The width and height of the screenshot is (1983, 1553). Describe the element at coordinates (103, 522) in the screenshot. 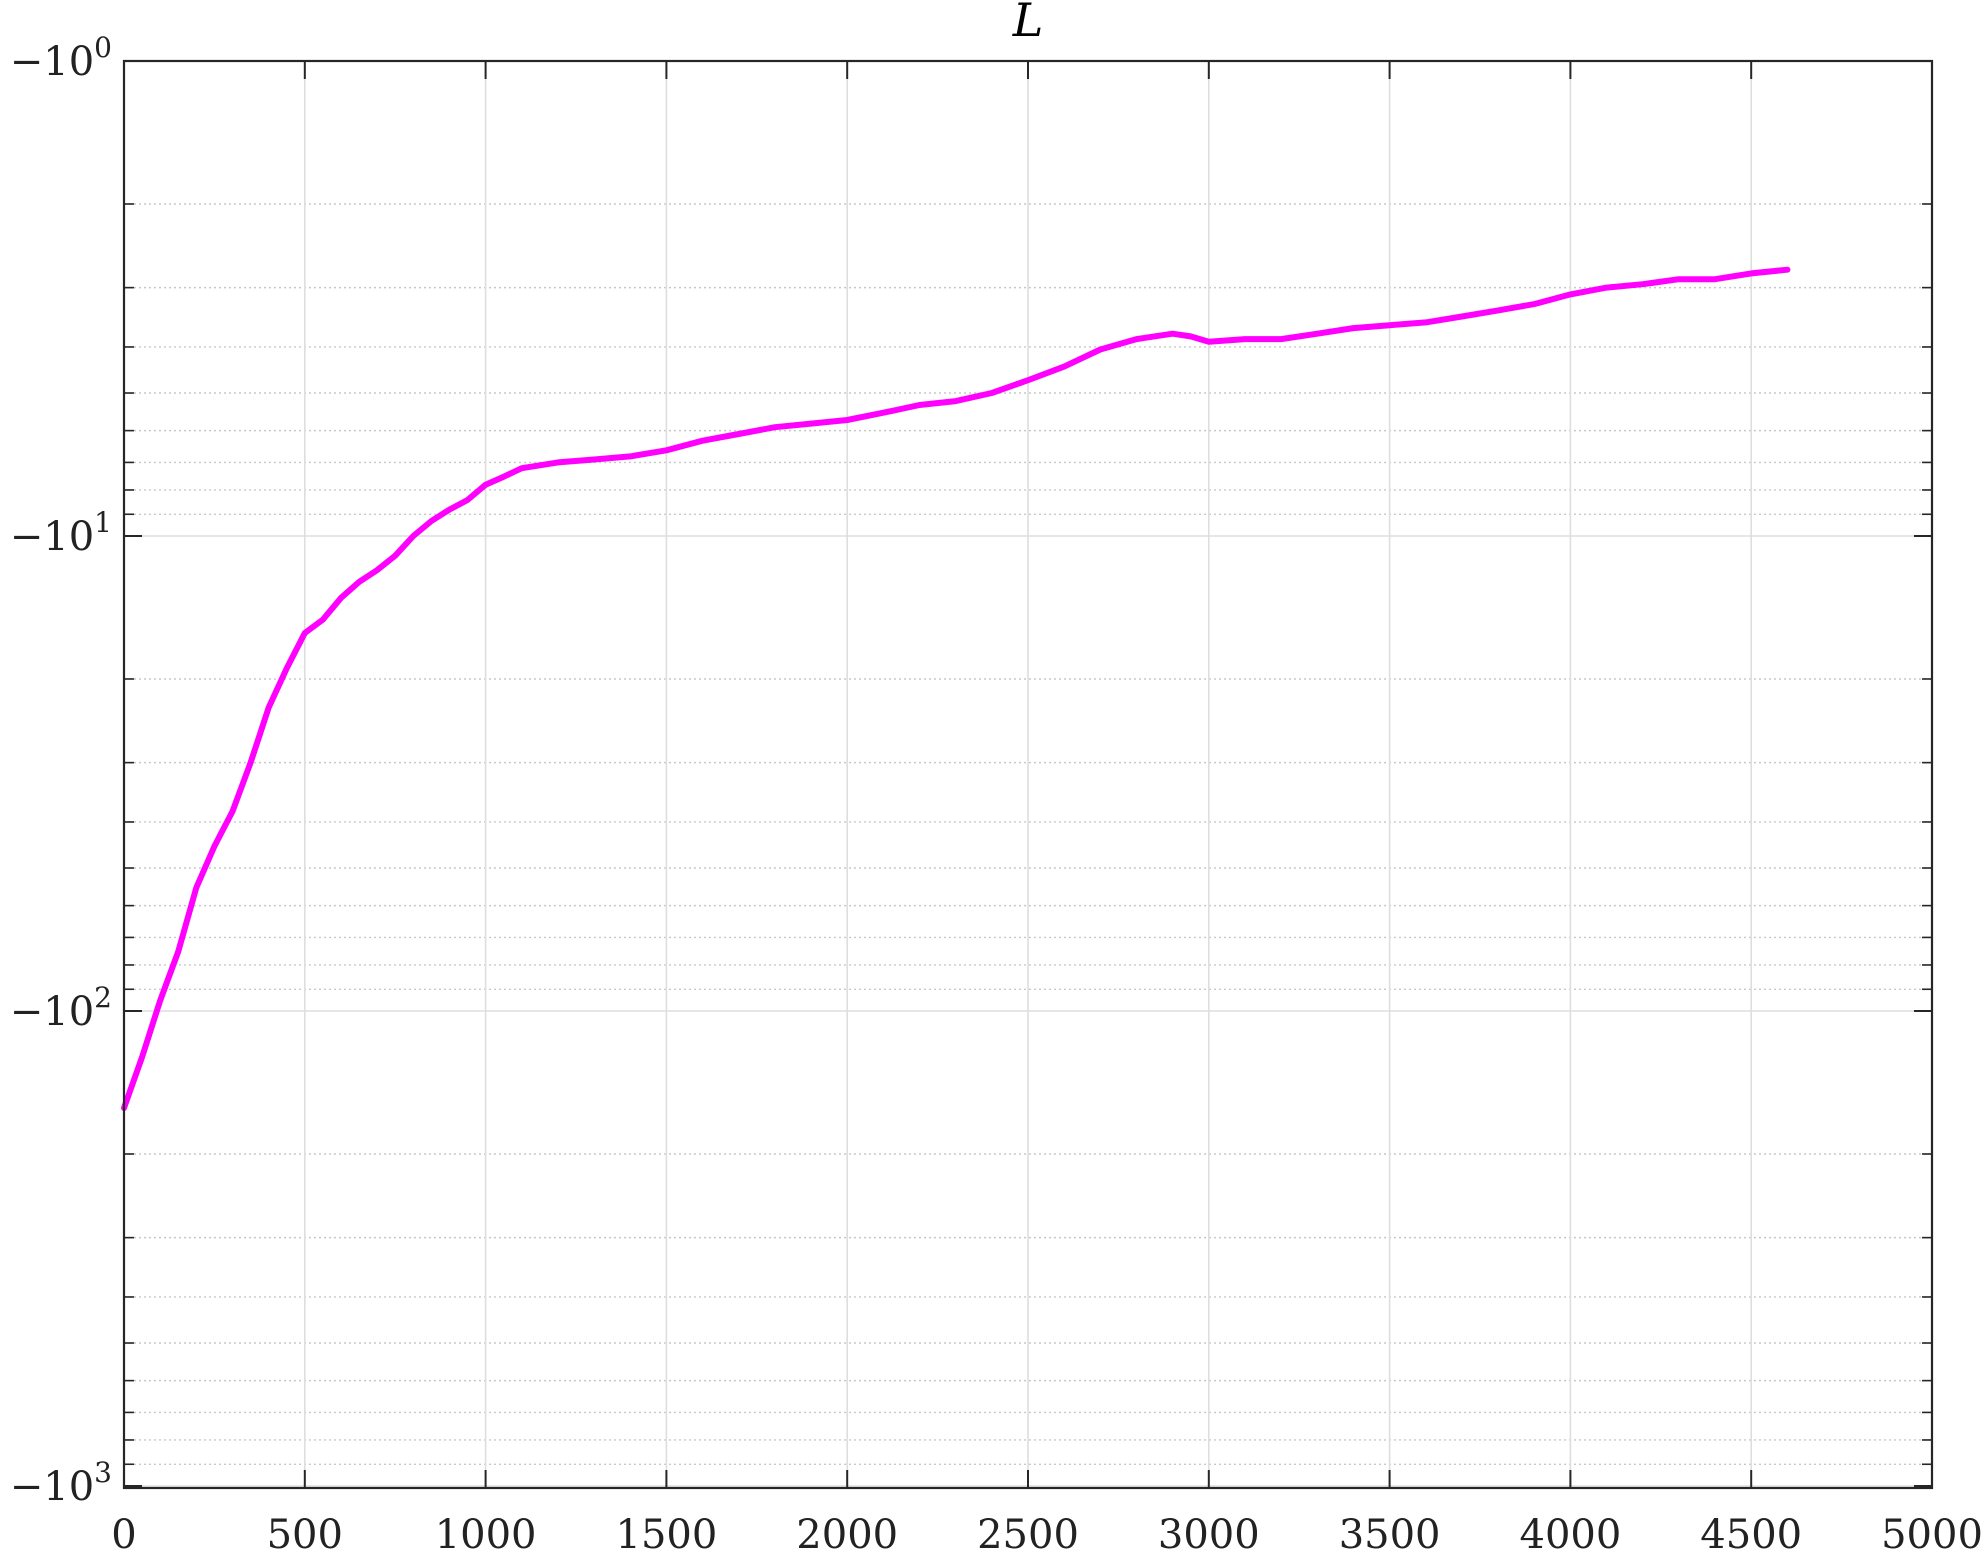

I see `y-tick-label-exponent: 1` at that location.